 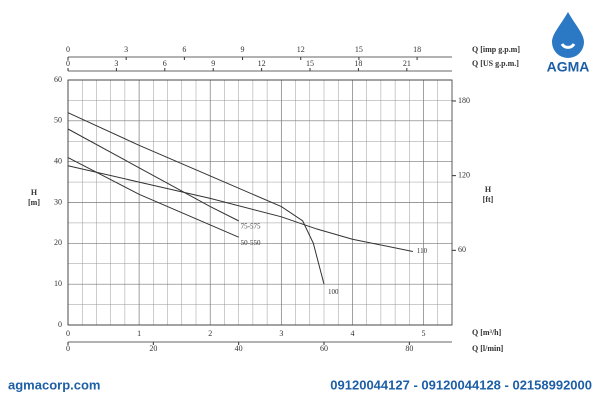 I want to click on y-tick-label: 60, so click(x=58, y=79).